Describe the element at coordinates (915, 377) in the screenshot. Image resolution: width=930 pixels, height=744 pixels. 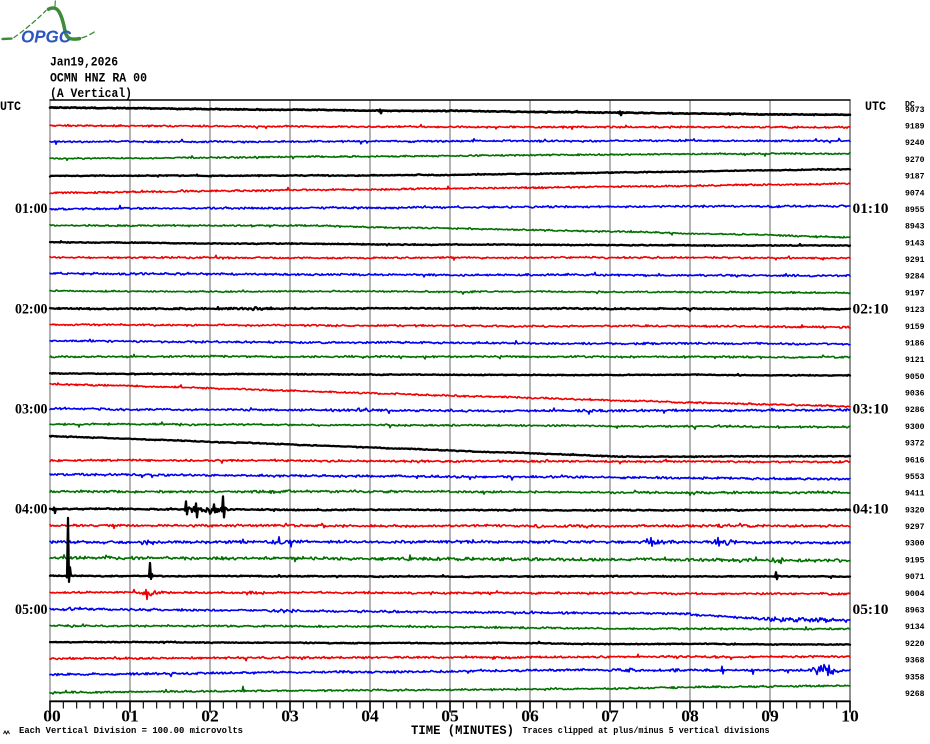
I see `svg-text: 9050` at that location.